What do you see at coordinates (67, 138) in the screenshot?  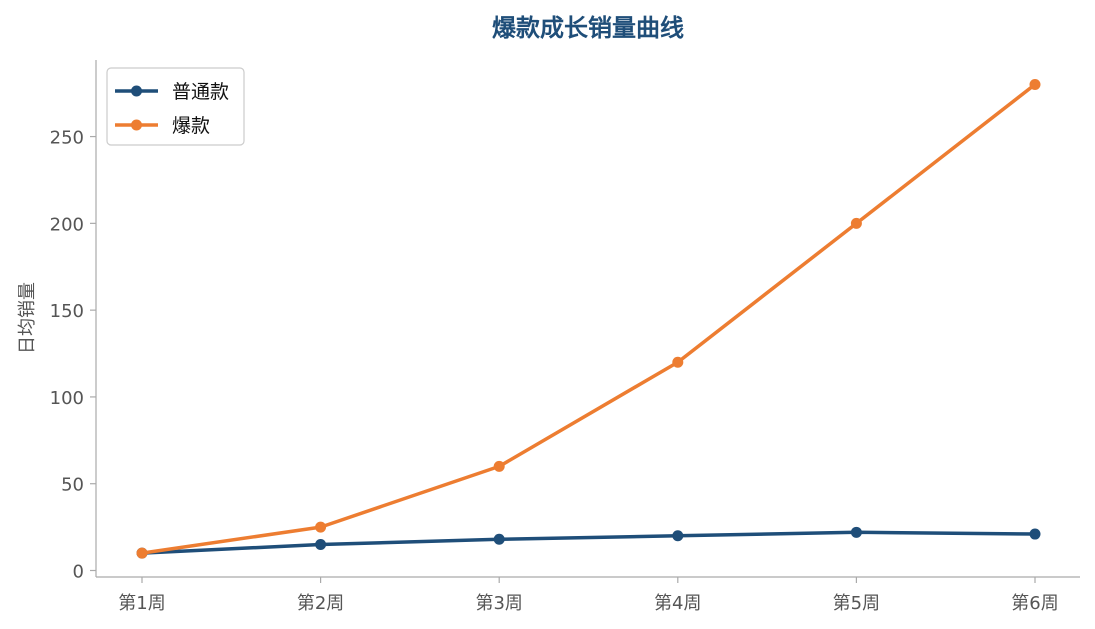 I see `y-tick-label: 250` at bounding box center [67, 138].